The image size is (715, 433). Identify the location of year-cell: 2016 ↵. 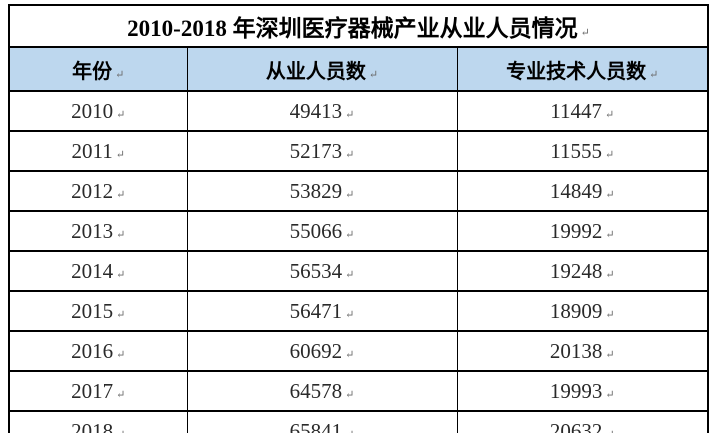
(98, 351).